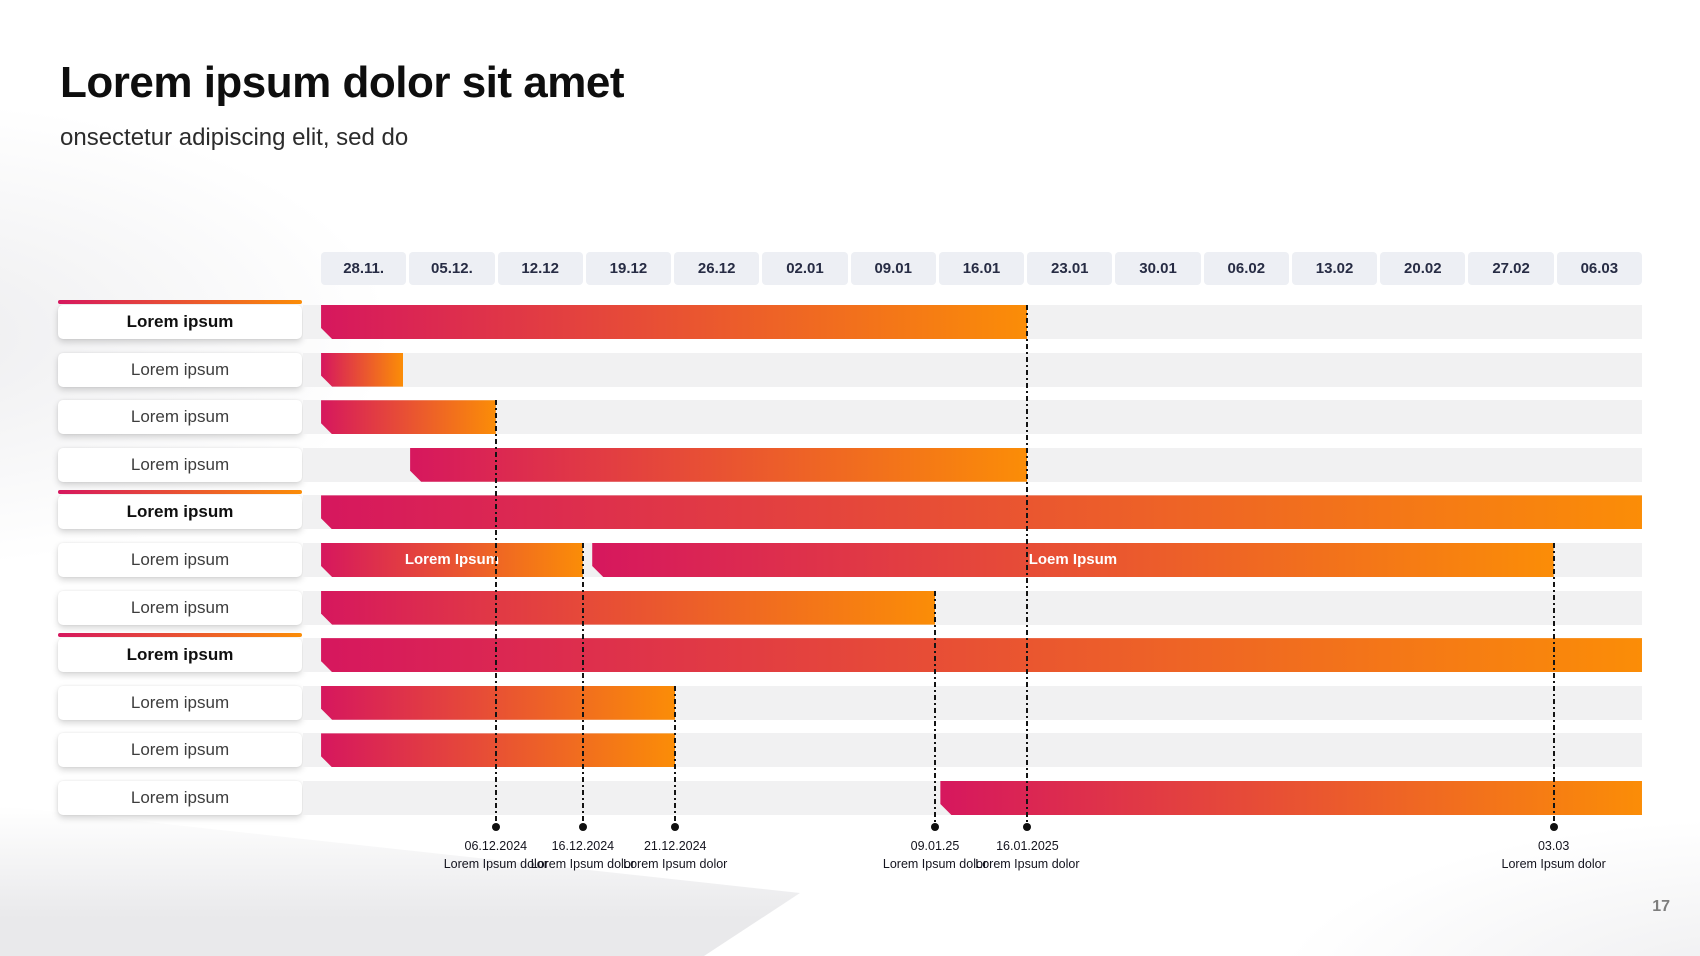 The image size is (1700, 956). I want to click on milestone-date: 16.01.2025, so click(1027, 846).